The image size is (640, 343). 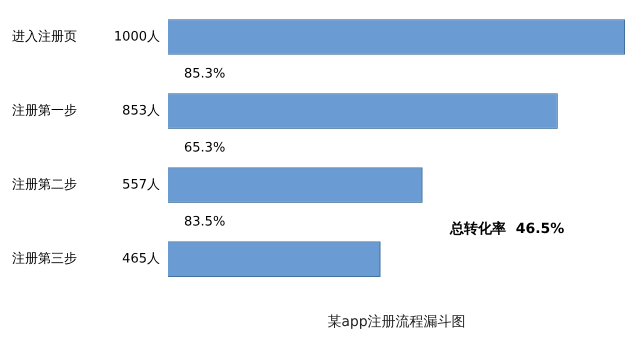 What do you see at coordinates (141, 110) in the screenshot?
I see `data-label: 853人` at bounding box center [141, 110].